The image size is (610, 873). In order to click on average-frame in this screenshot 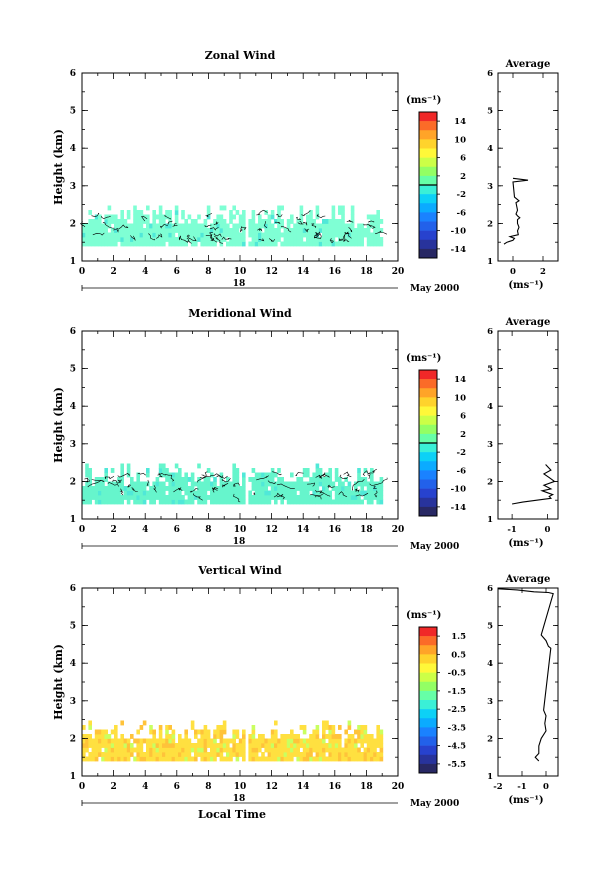, I will do `click(528, 167)`.